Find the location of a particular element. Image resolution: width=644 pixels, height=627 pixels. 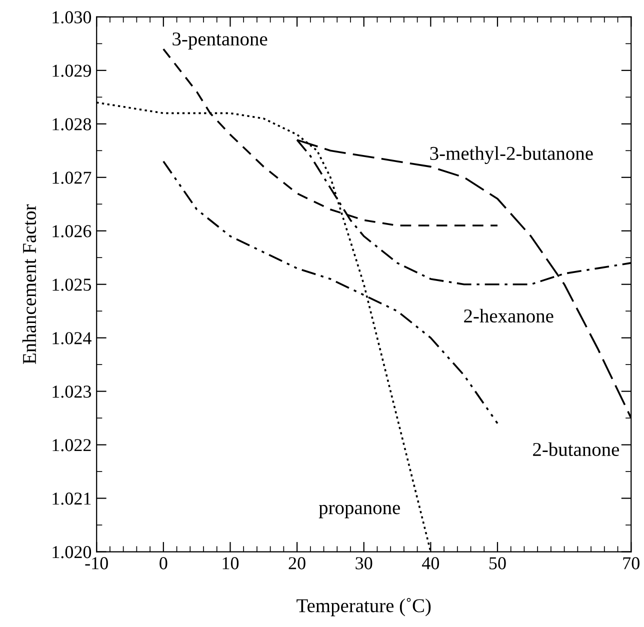

y-tick-label: 1.030 is located at coordinates (72, 17).